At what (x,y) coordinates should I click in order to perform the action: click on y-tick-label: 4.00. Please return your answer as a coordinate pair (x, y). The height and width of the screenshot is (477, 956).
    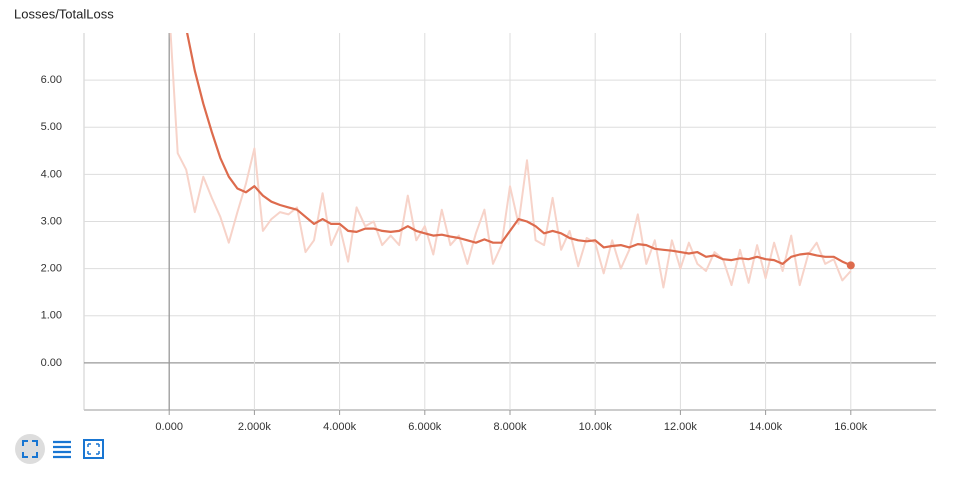
    Looking at the image, I should click on (51, 174).